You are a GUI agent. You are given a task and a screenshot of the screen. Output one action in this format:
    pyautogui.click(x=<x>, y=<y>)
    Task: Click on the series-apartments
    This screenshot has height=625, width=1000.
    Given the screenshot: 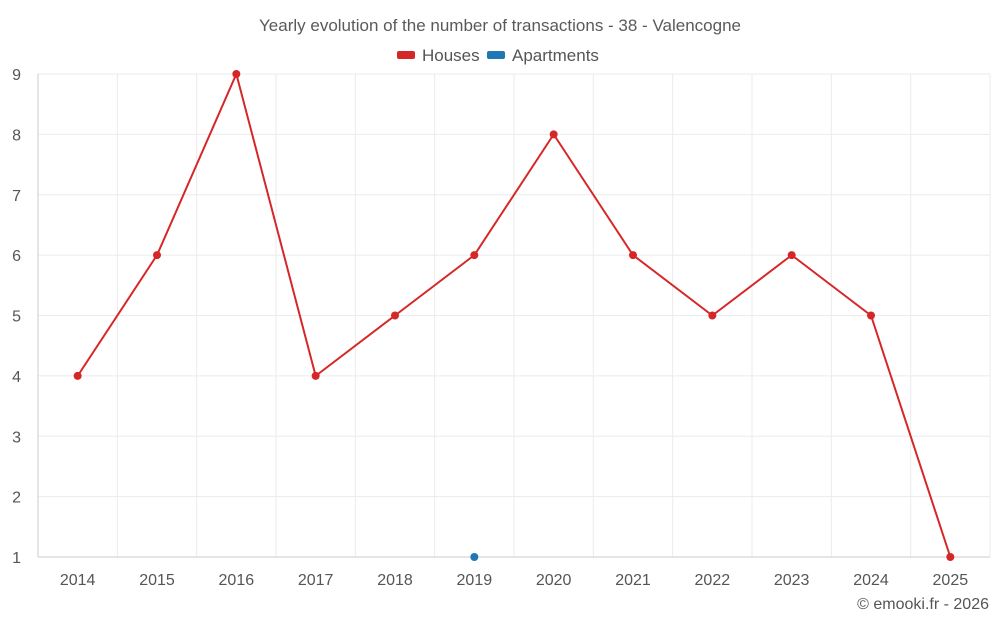 What is the action you would take?
    pyautogui.click(x=474, y=557)
    